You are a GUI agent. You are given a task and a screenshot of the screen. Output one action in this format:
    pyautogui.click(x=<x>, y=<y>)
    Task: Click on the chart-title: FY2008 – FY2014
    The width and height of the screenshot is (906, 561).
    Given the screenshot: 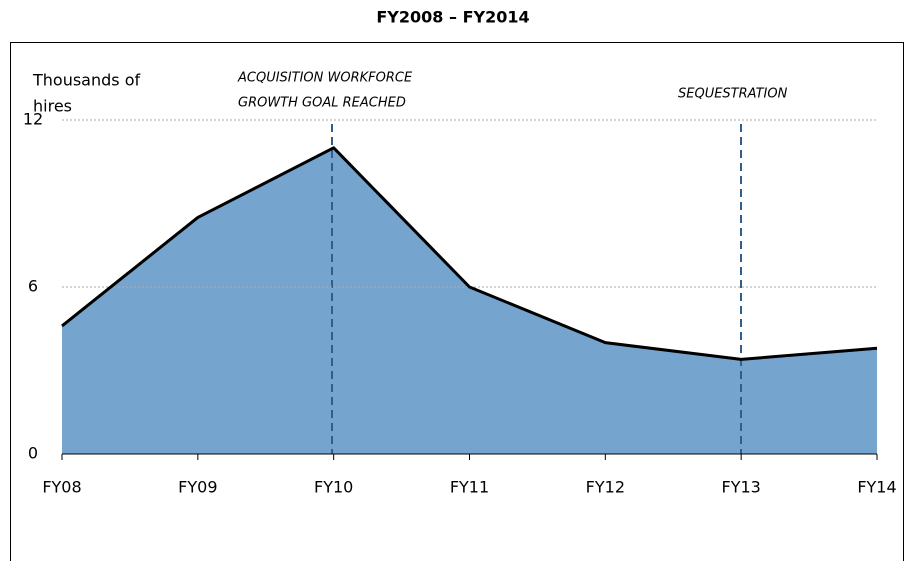 What is the action you would take?
    pyautogui.click(x=452, y=17)
    